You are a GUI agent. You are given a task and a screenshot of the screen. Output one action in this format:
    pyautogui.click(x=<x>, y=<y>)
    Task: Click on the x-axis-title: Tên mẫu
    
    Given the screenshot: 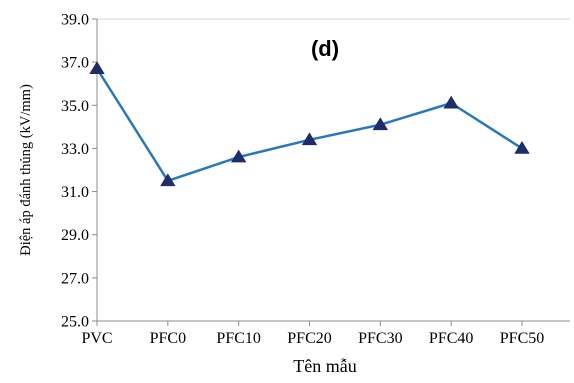 What is the action you would take?
    pyautogui.click(x=324, y=366)
    